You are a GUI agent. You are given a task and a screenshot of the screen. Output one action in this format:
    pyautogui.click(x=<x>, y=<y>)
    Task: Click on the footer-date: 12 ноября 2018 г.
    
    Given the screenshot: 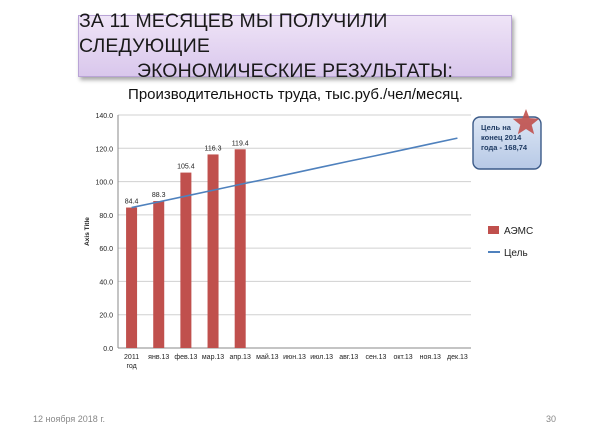 What is the action you would take?
    pyautogui.click(x=69, y=419)
    